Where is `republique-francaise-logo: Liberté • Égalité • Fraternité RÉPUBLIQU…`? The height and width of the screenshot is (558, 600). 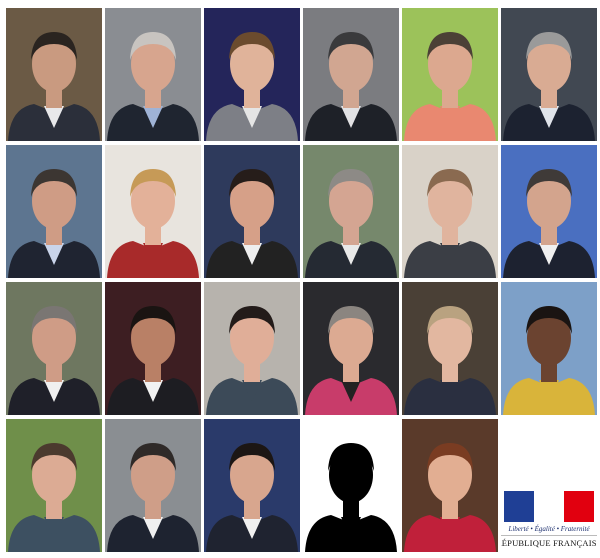
republique-francaise-logo: Liberté • Égalité • Fraternité RÉPUBLIQU… is located at coordinates (549, 485).